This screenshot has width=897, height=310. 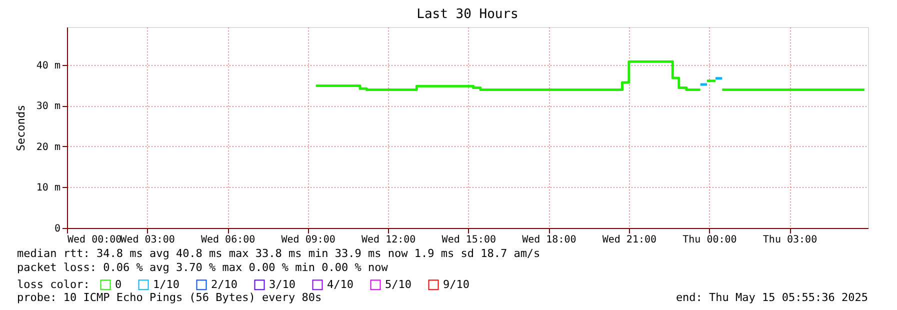 What do you see at coordinates (456, 284) in the screenshot?
I see `legend-label: 9/10` at bounding box center [456, 284].